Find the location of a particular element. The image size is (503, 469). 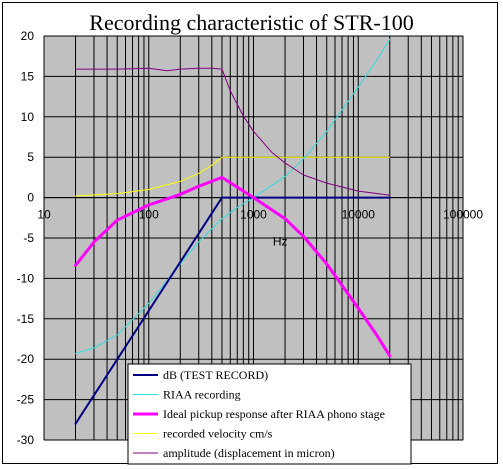

x-tick-label: 10 is located at coordinates (44, 215).